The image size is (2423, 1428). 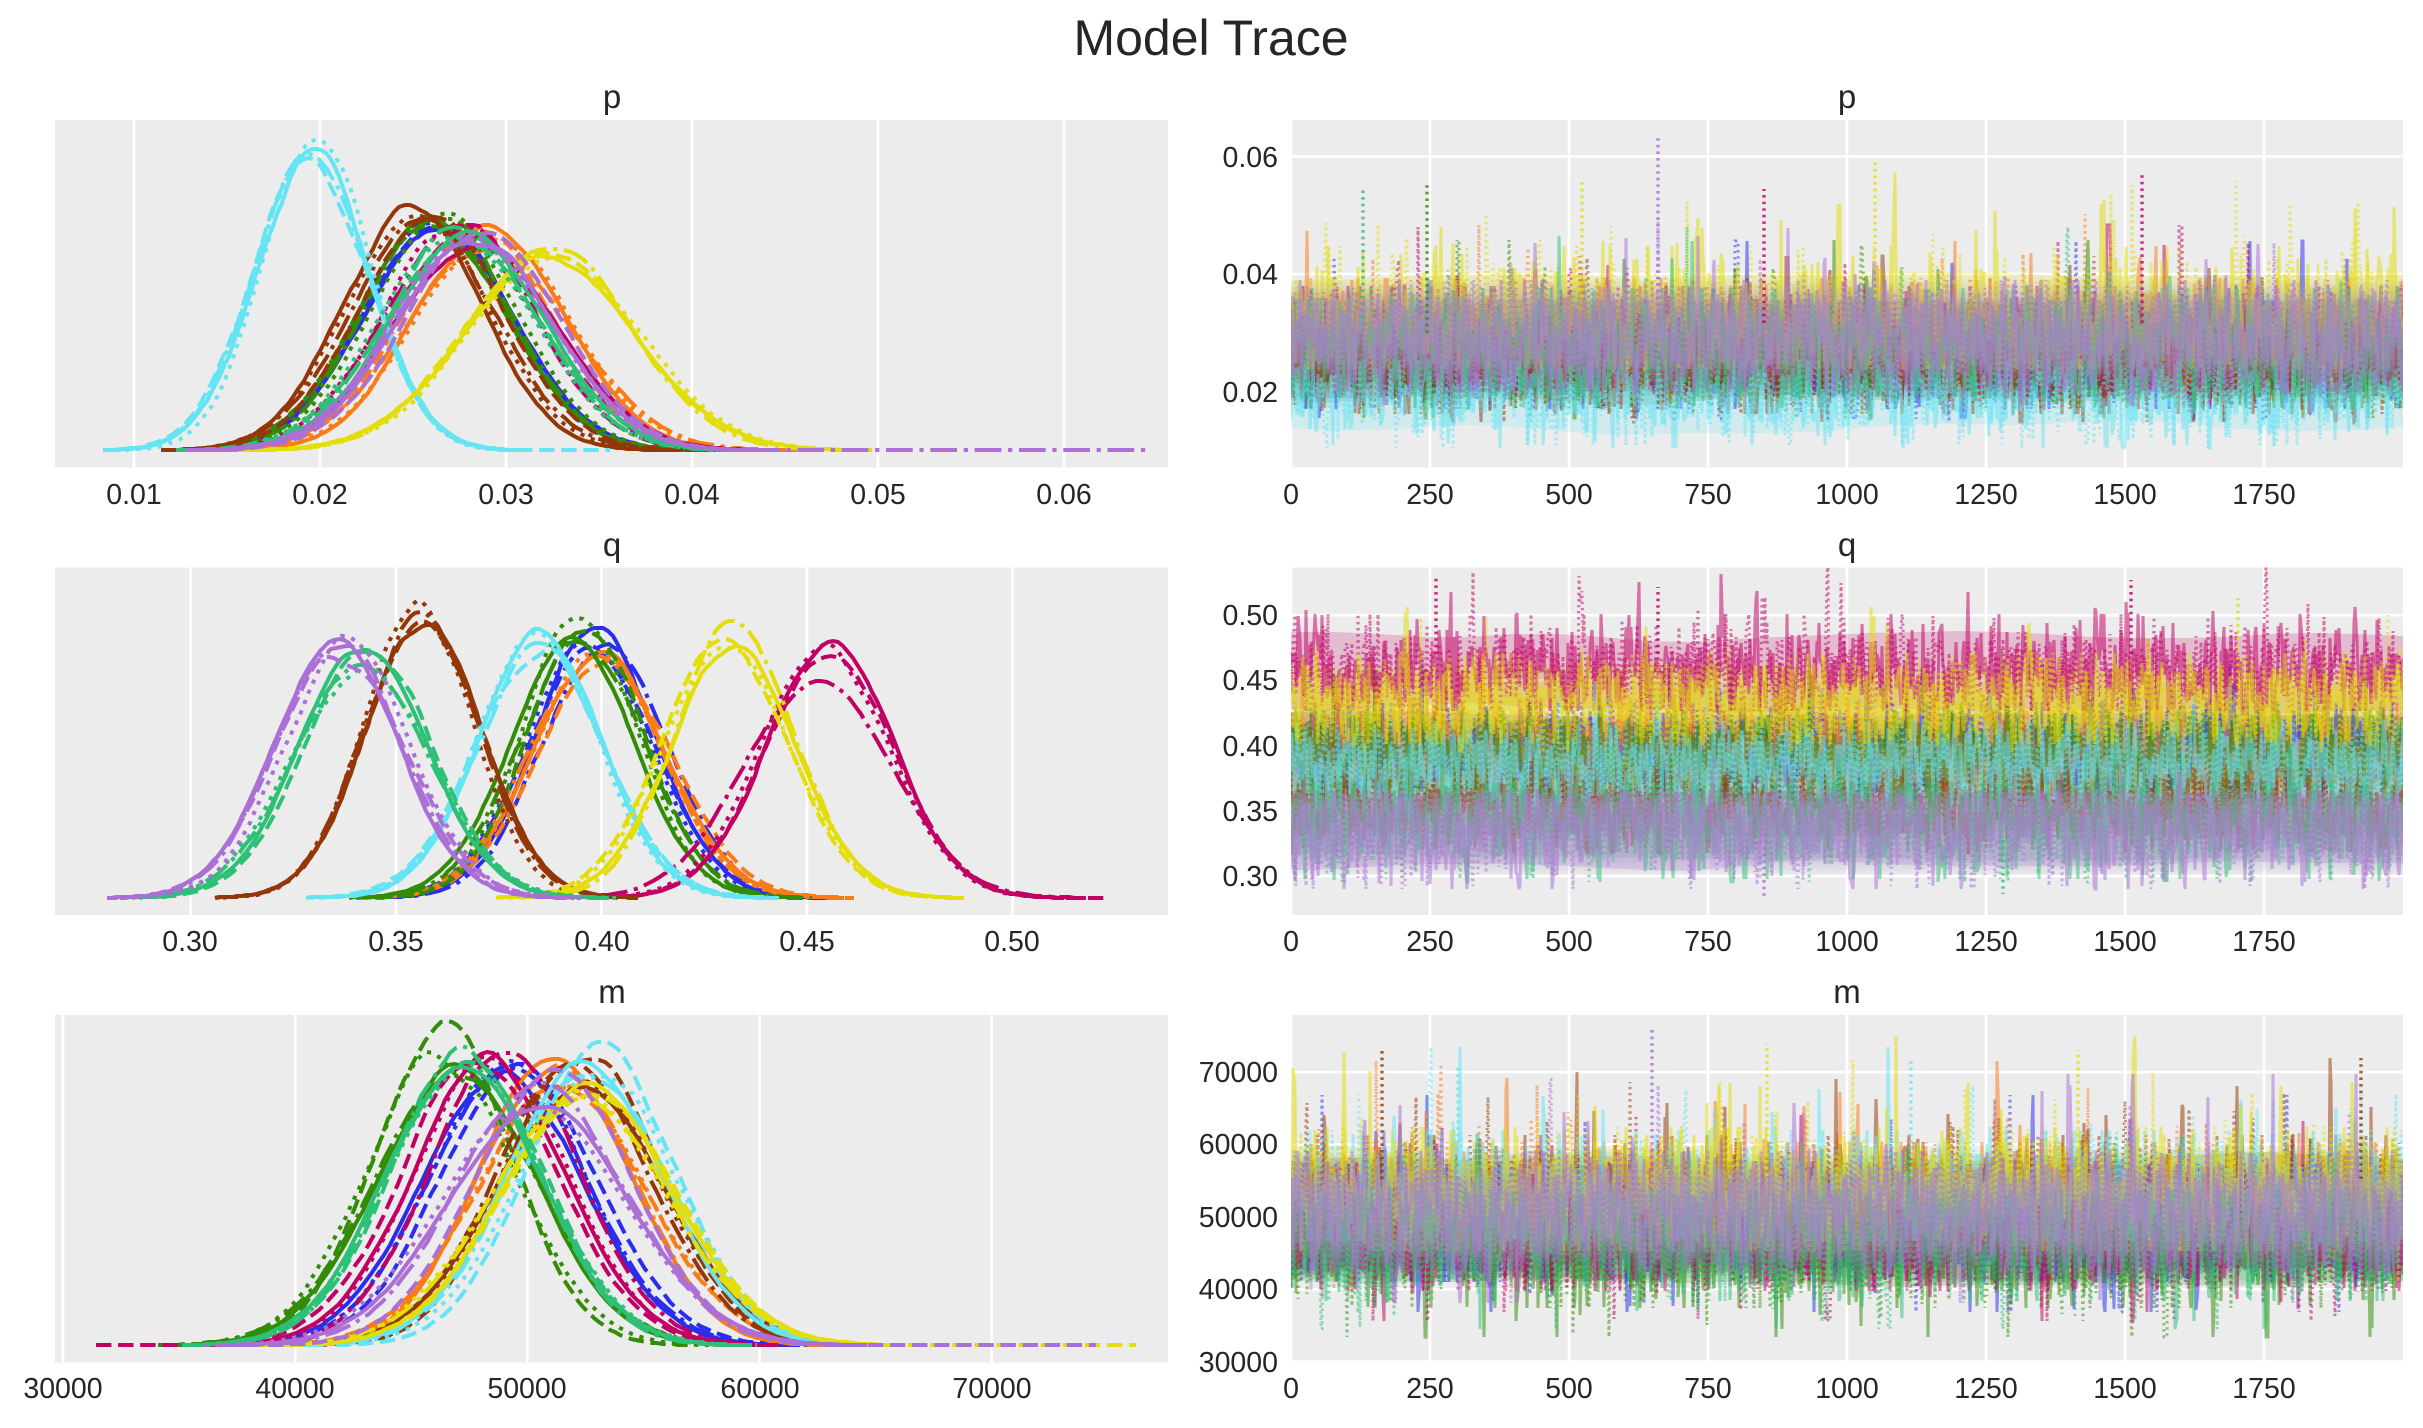 What do you see at coordinates (1210, 38) in the screenshot?
I see `svg-text: Model Trace` at bounding box center [1210, 38].